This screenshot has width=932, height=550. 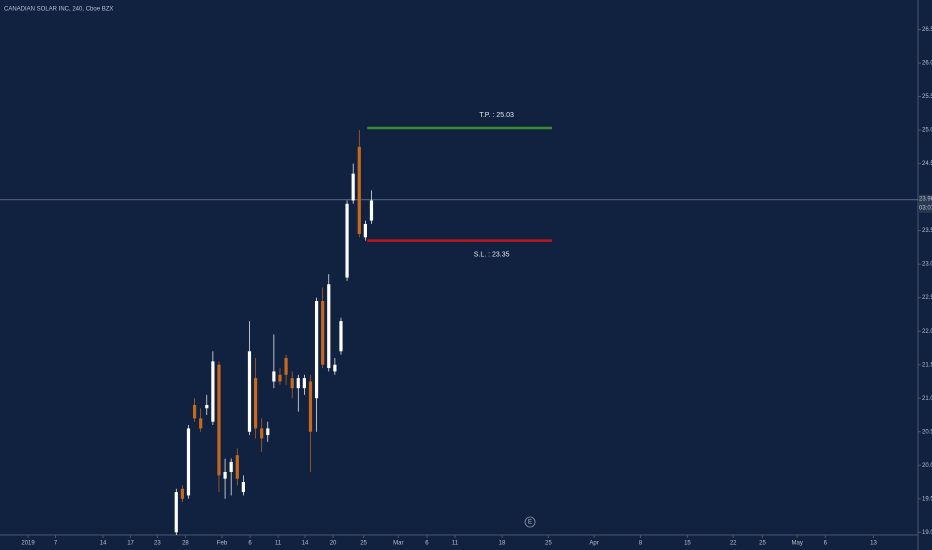 I want to click on y-tick-label: 22.00, so click(x=927, y=332).